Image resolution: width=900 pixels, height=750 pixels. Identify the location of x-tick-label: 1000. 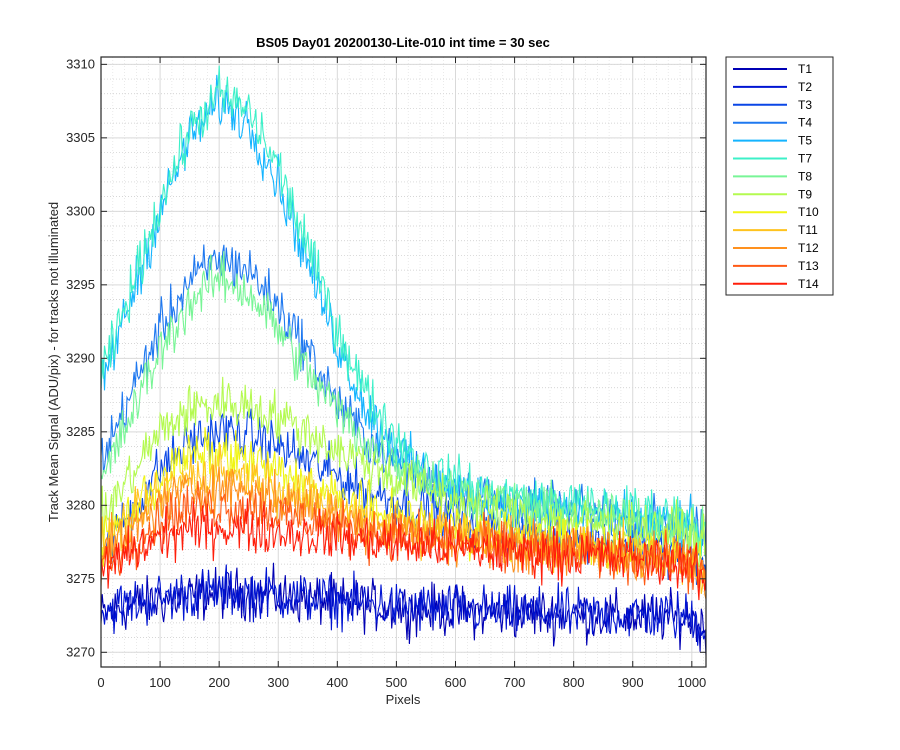
(691, 682).